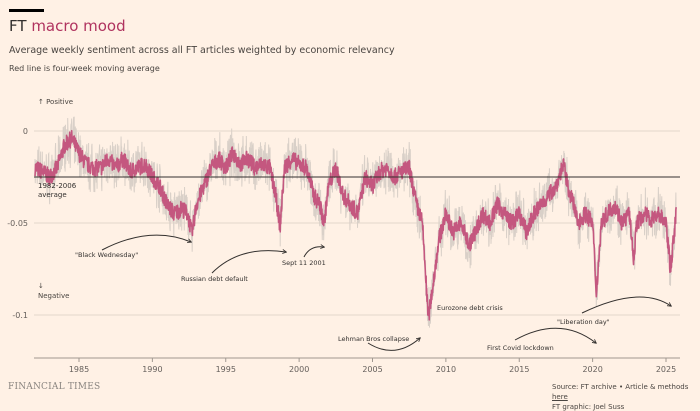 The height and width of the screenshot is (411, 700). I want to click on y-tick-label: -0.05, so click(17, 223).